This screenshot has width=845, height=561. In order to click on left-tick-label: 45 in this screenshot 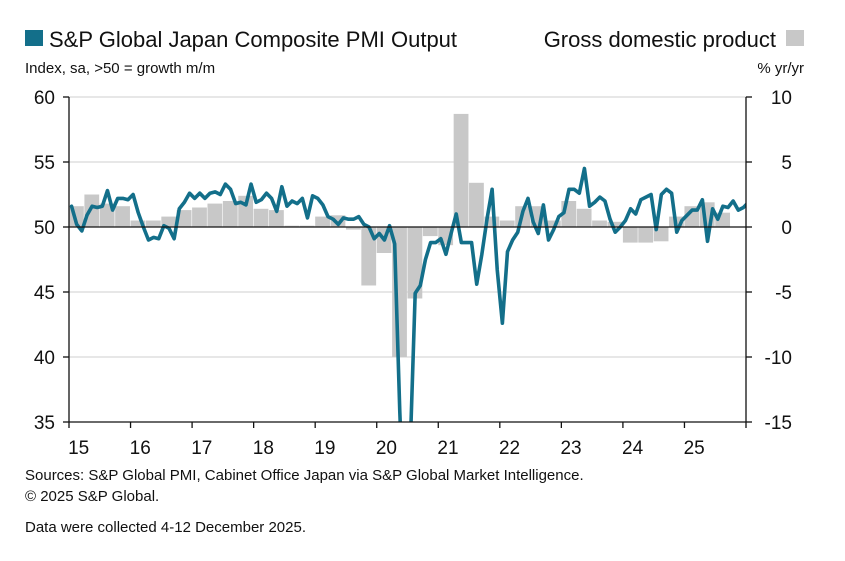, I will do `click(44, 293)`.